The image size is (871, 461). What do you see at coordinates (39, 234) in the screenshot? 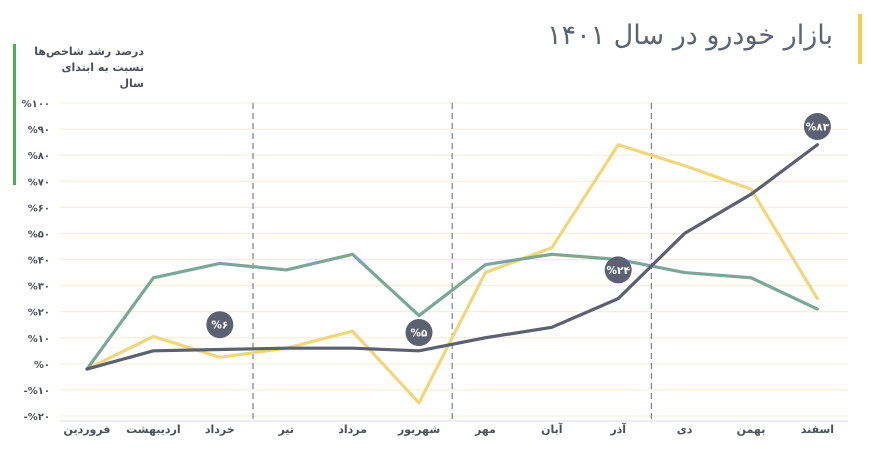
I see `y-tick-label: %۵۰` at bounding box center [39, 234].